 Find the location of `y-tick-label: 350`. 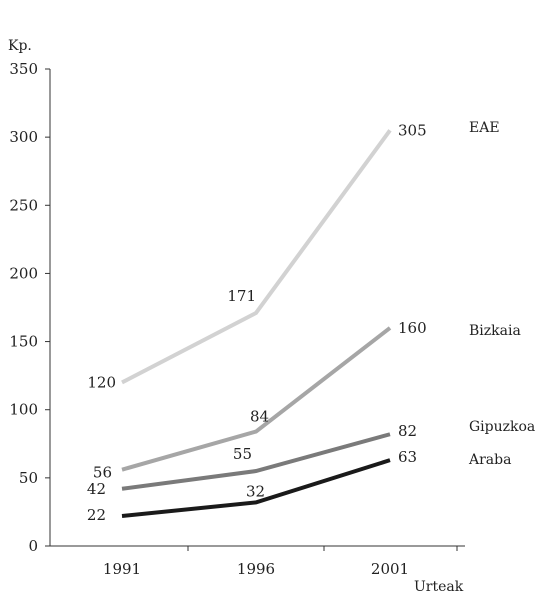

y-tick-label: 350 is located at coordinates (23, 69).